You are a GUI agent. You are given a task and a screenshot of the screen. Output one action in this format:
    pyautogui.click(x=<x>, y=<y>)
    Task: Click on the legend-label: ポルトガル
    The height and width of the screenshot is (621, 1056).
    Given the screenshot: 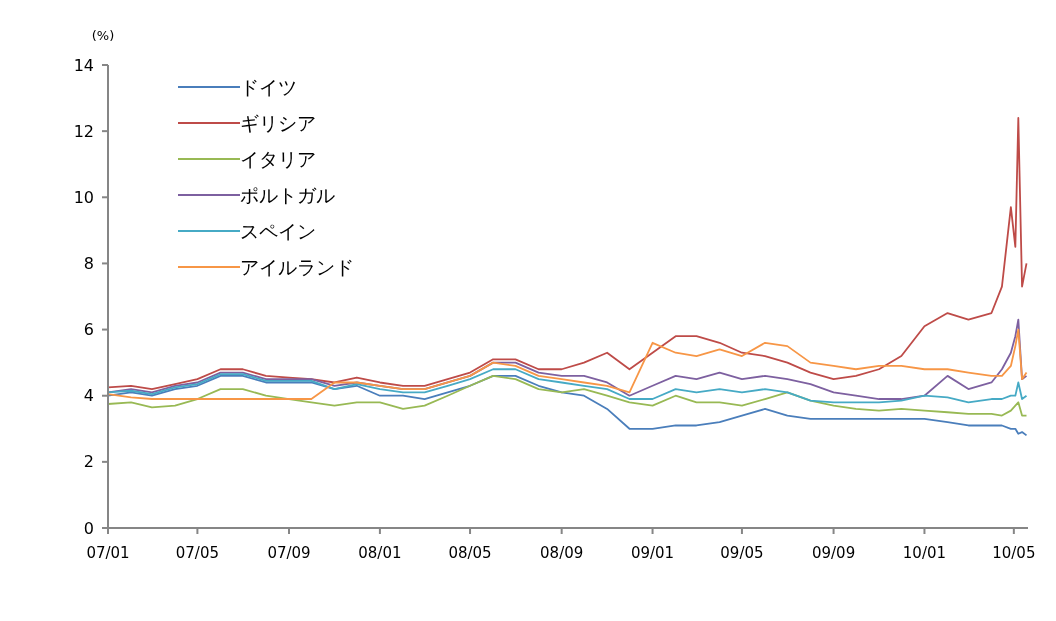 What is the action you would take?
    pyautogui.click(x=287, y=194)
    